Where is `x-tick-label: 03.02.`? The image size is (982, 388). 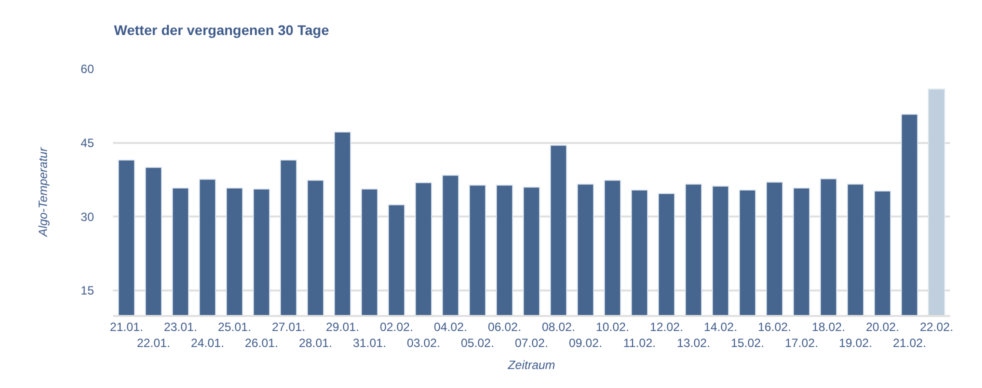 x-tick-label: 03.02. is located at coordinates (423, 343).